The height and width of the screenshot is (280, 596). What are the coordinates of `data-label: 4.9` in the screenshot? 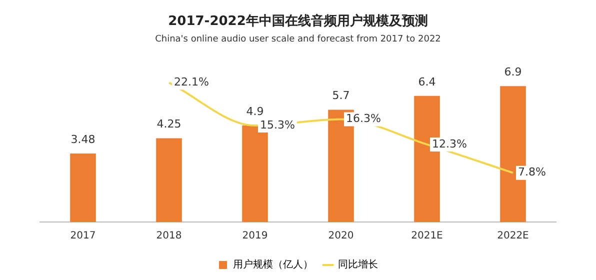 It's located at (255, 111).